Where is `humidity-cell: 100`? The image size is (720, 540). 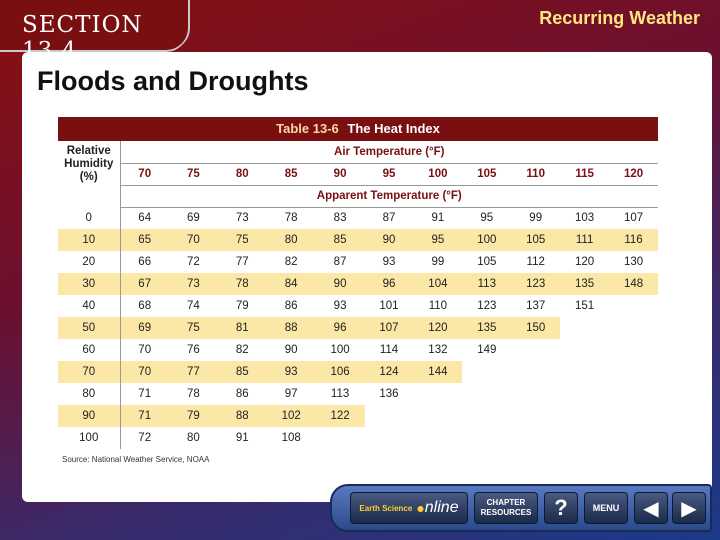 humidity-cell: 100 is located at coordinates (89, 438).